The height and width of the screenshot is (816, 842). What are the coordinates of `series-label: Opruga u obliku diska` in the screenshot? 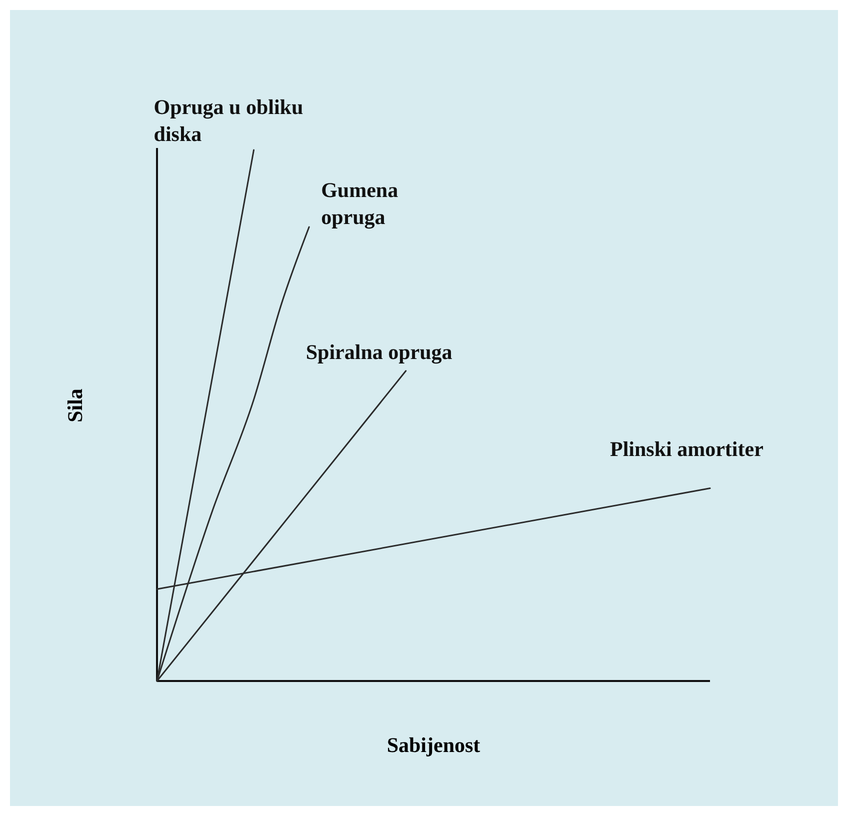 It's located at (229, 120).